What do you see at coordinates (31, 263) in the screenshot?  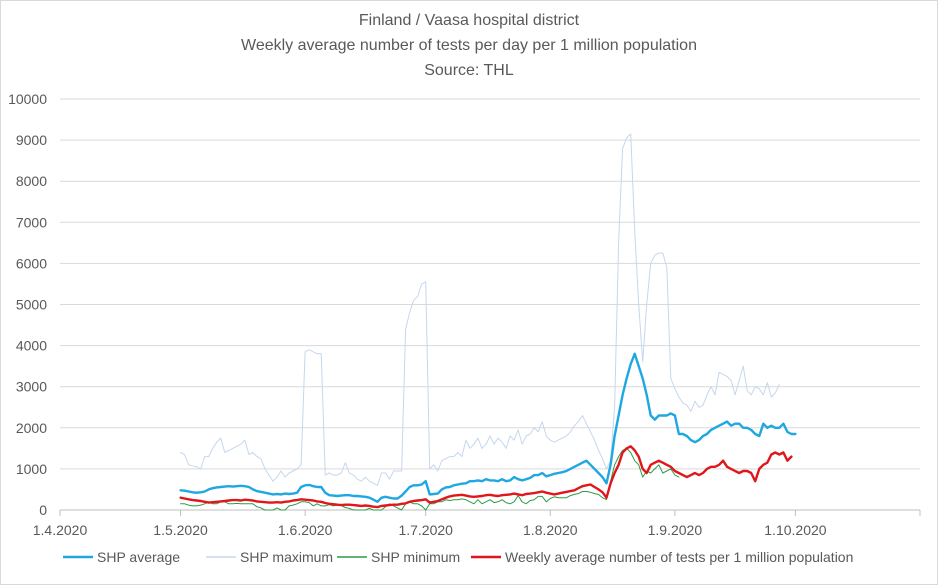 I see `y-tick-label: 6000` at bounding box center [31, 263].